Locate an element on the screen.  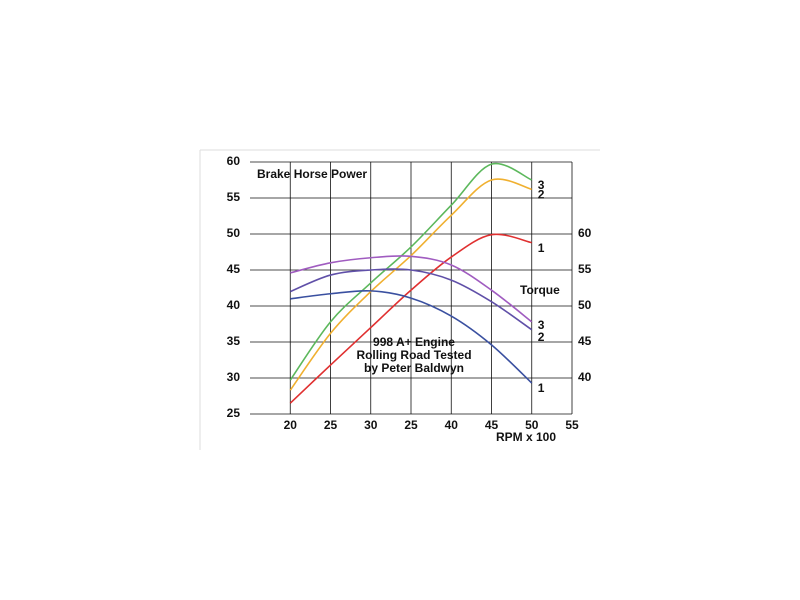
y-tick-label: 25 is located at coordinates (234, 413).